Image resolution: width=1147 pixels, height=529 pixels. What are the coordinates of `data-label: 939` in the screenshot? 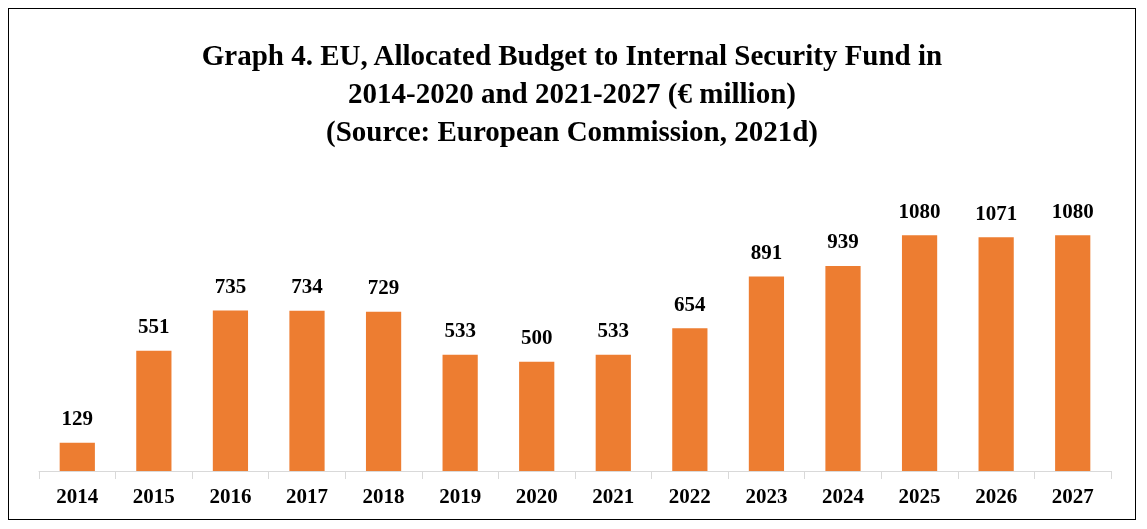 It's located at (843, 241).